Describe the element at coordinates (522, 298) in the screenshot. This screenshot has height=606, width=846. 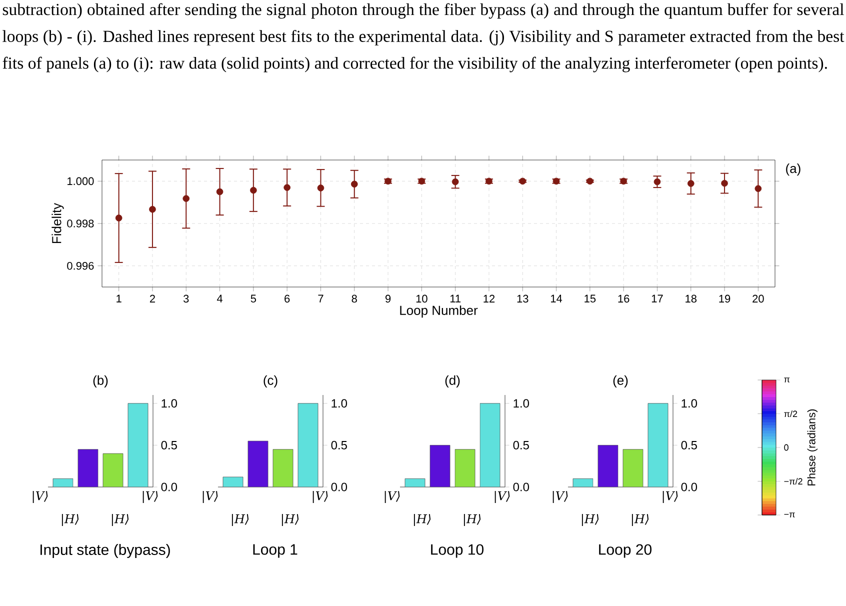
I see `x-tick-label: 13` at that location.